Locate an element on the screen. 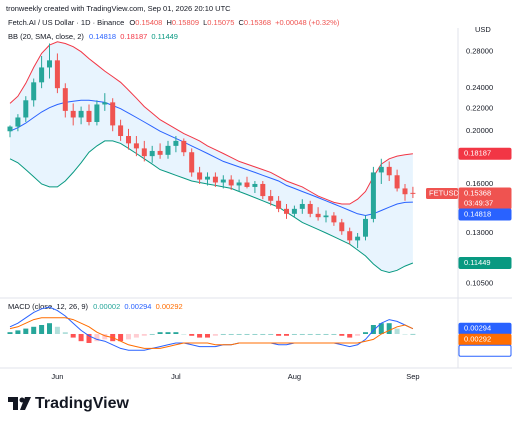 The image size is (512, 422). ohlc-key: O is located at coordinates (132, 22).